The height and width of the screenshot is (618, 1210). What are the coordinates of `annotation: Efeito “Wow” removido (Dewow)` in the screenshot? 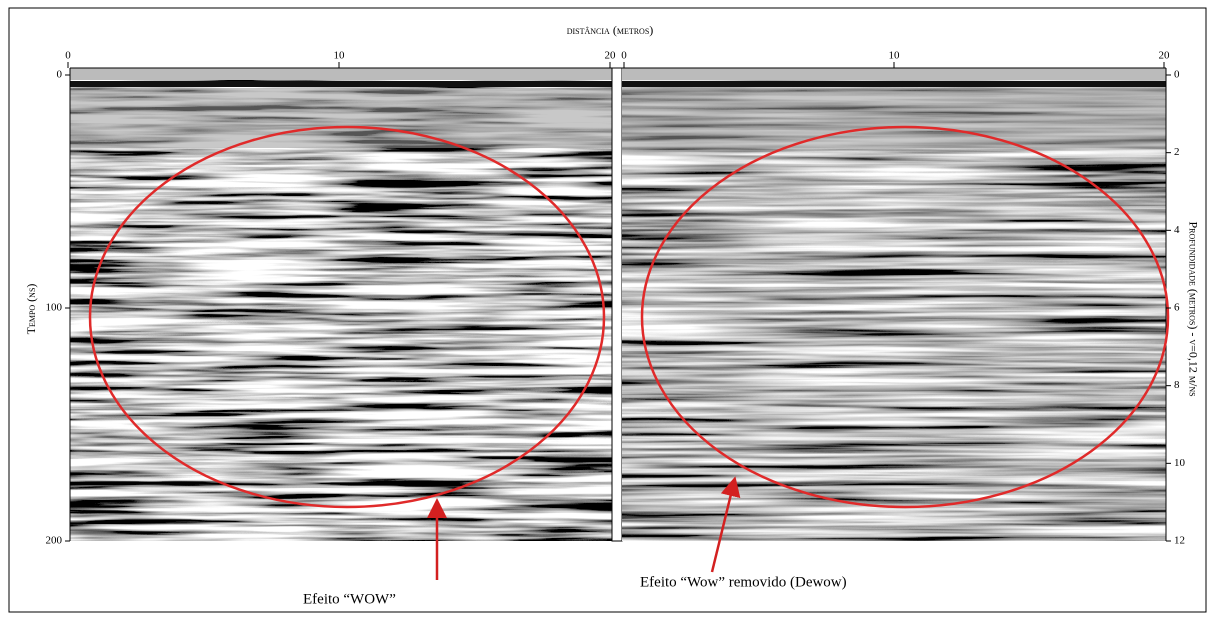 It's located at (743, 582).